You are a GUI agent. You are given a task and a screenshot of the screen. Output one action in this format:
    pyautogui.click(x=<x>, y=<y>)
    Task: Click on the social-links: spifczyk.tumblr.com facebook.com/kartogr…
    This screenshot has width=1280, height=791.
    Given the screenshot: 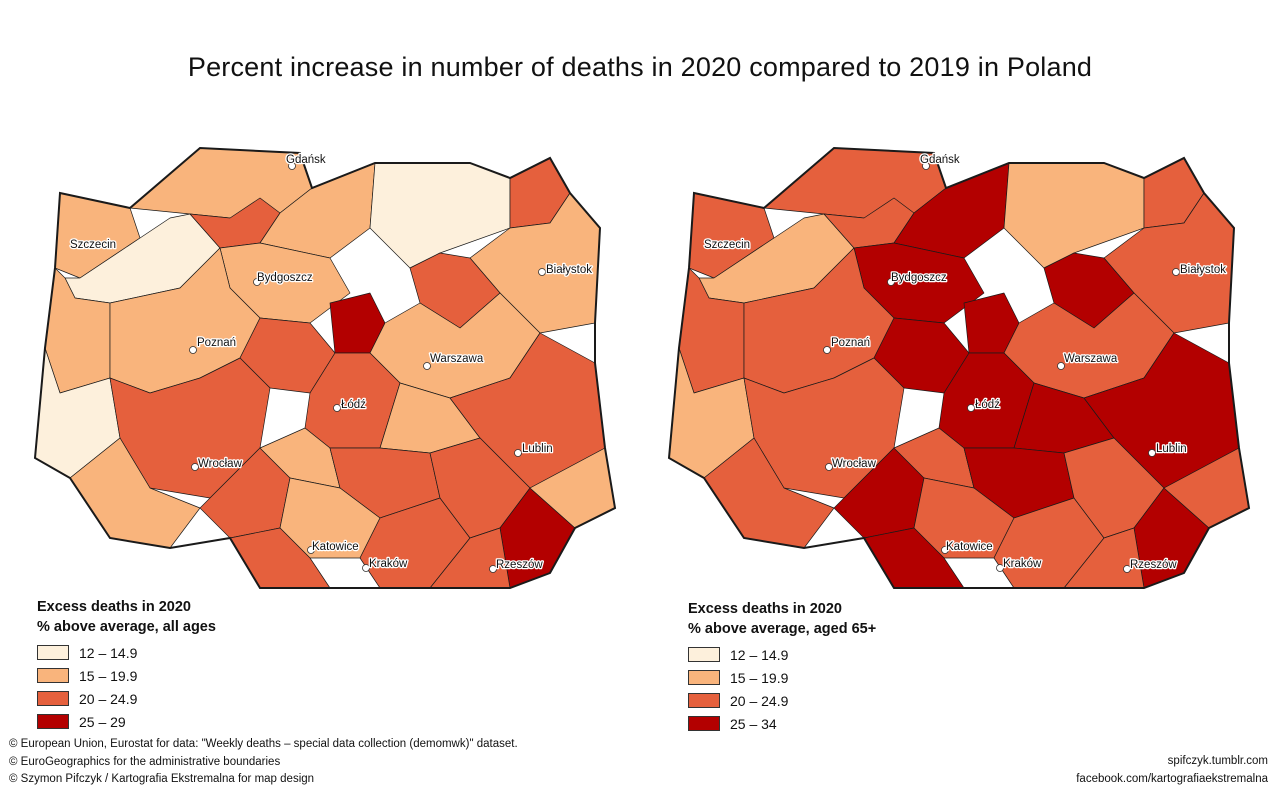 What is the action you would take?
    pyautogui.click(x=1172, y=770)
    